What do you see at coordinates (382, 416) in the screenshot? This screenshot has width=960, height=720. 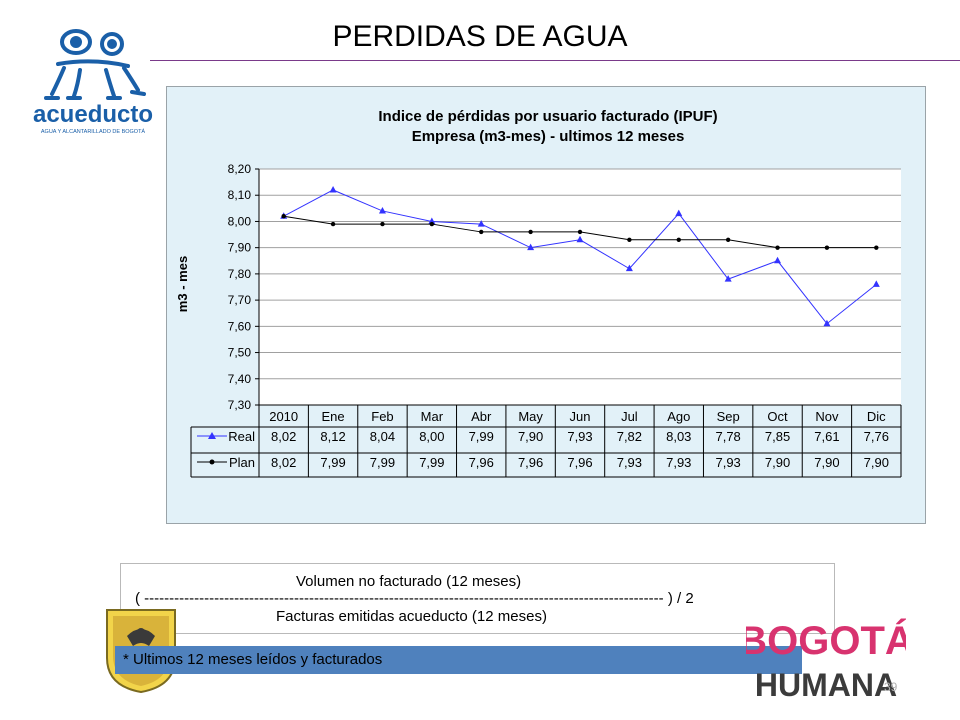 I see `category-label: Feb` at bounding box center [382, 416].